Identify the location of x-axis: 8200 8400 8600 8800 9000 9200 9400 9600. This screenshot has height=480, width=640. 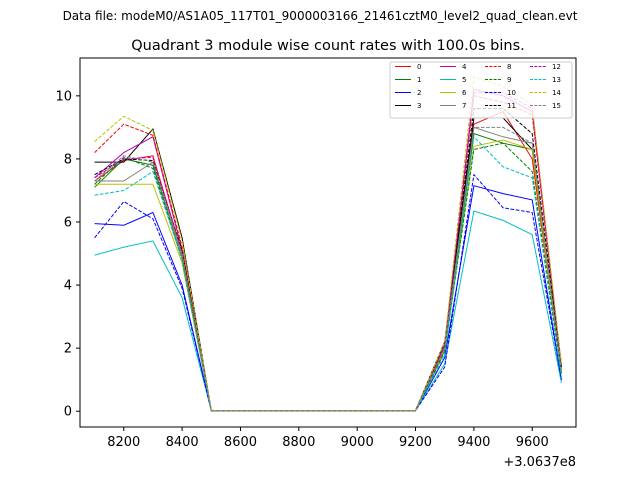
(328, 438).